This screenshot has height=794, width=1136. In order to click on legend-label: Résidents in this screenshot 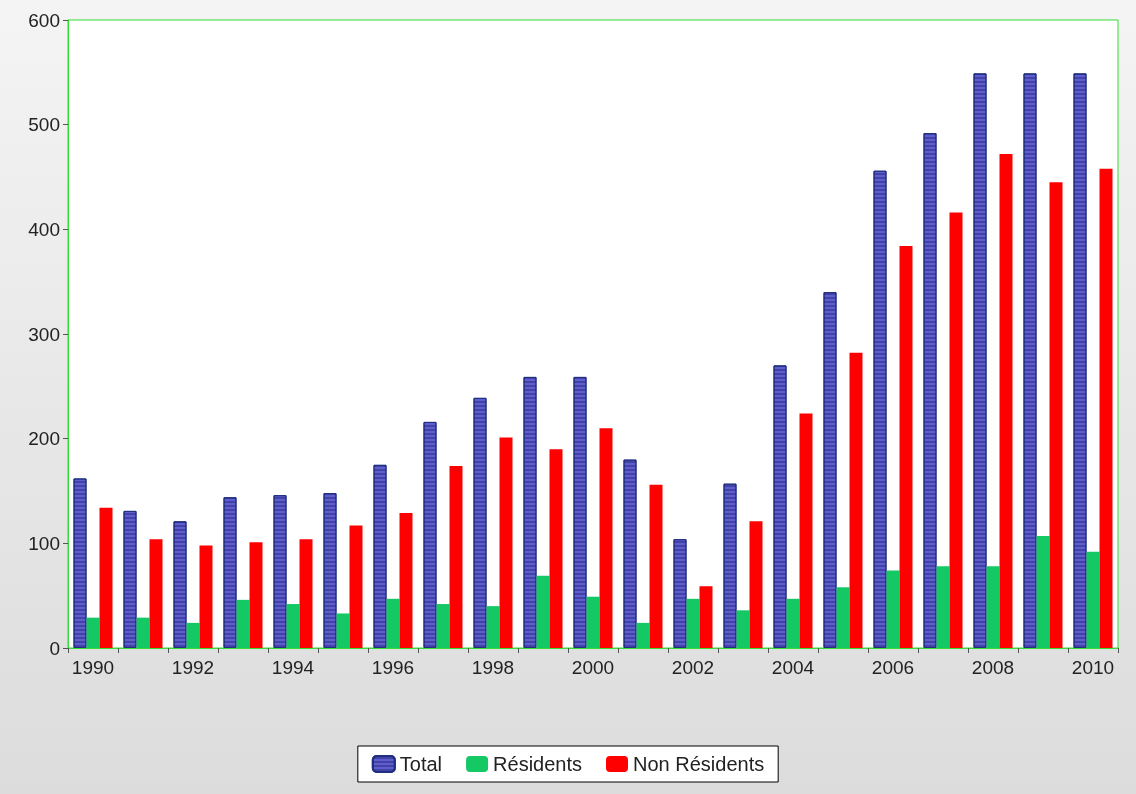, I will do `click(537, 764)`.